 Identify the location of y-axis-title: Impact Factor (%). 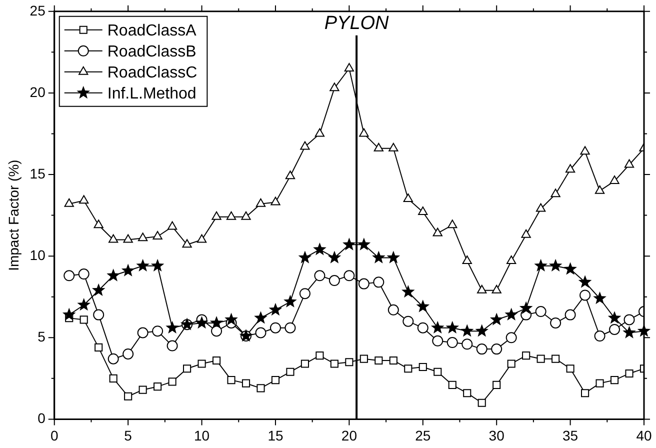
(13, 215).